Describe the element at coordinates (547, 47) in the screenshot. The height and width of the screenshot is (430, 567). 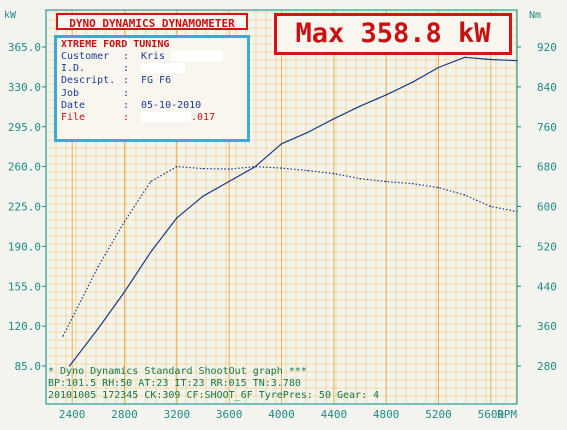
I see `right-tick-label: 920` at that location.